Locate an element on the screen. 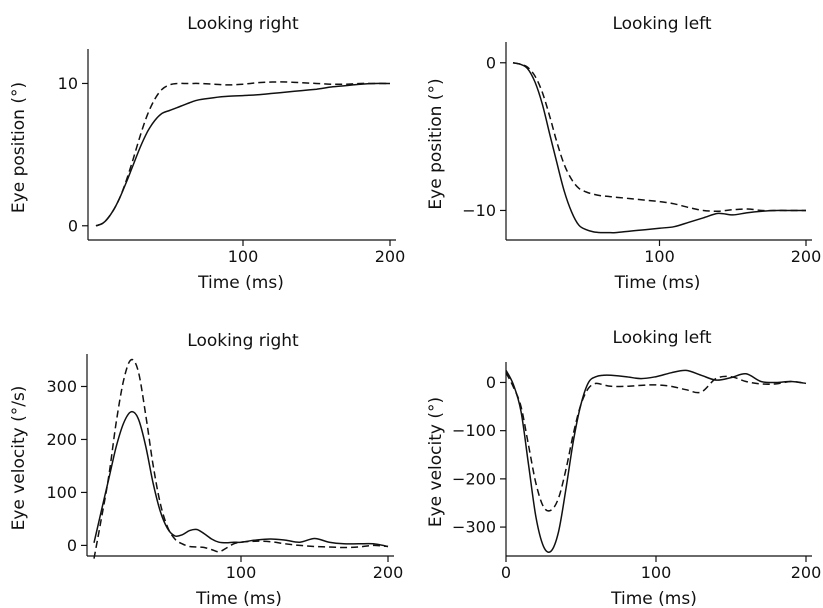  y-tick-label: 10 is located at coordinates (68, 83).